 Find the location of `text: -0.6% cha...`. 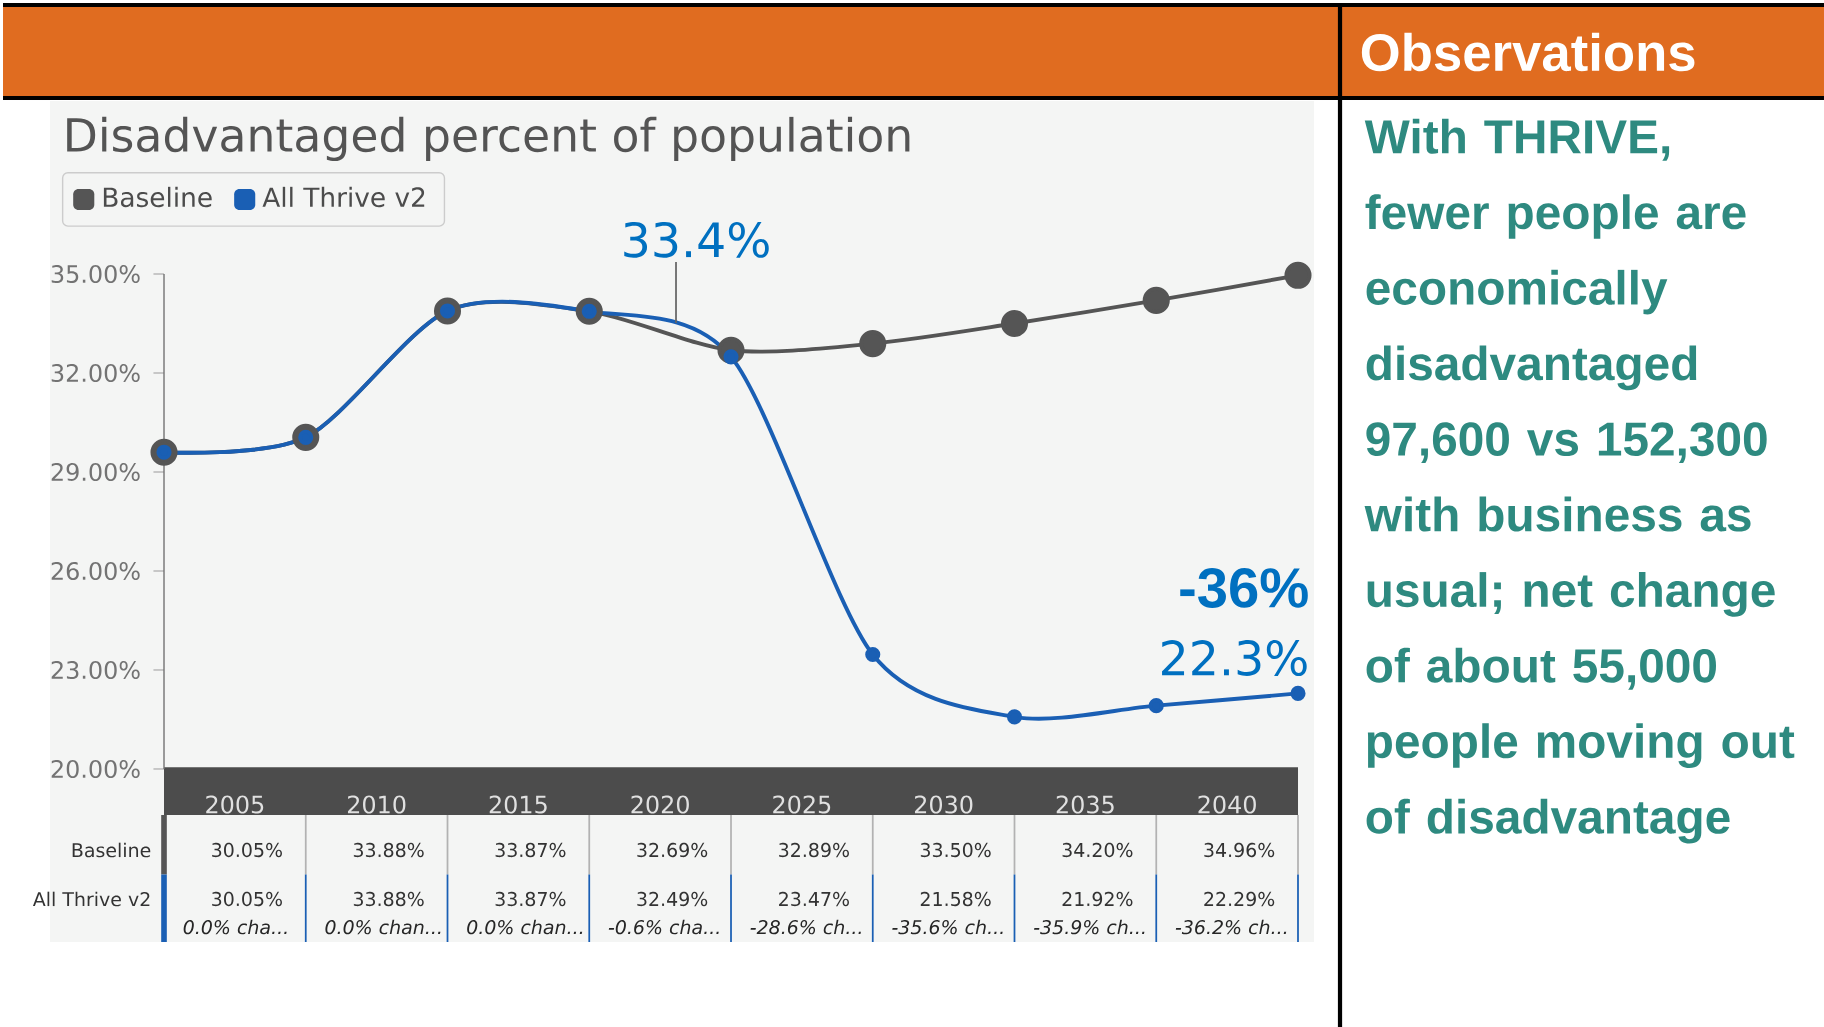

text: -0.6% cha... is located at coordinates (663, 927).